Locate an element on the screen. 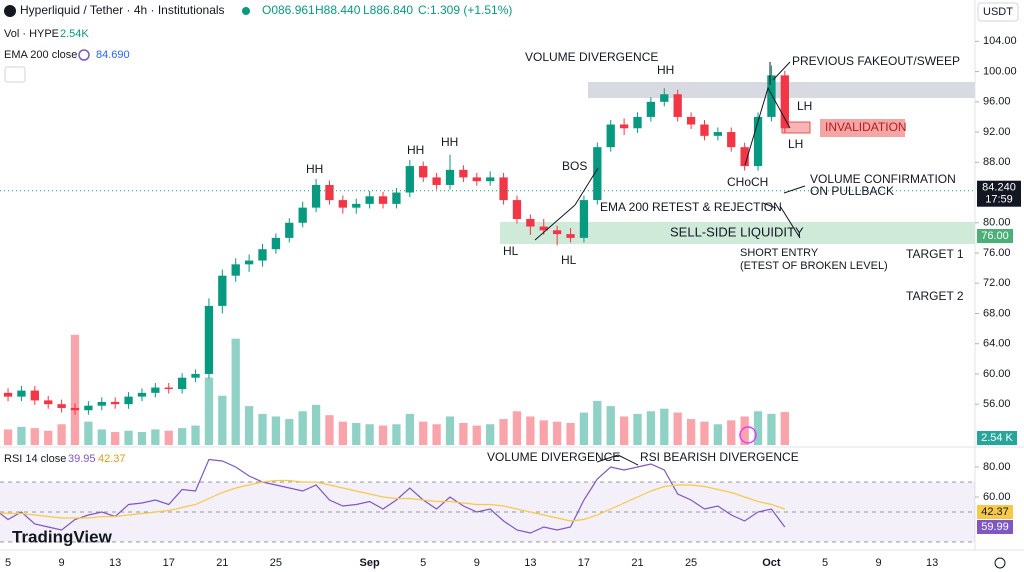  y-tick-label: 72.00 is located at coordinates (997, 283).